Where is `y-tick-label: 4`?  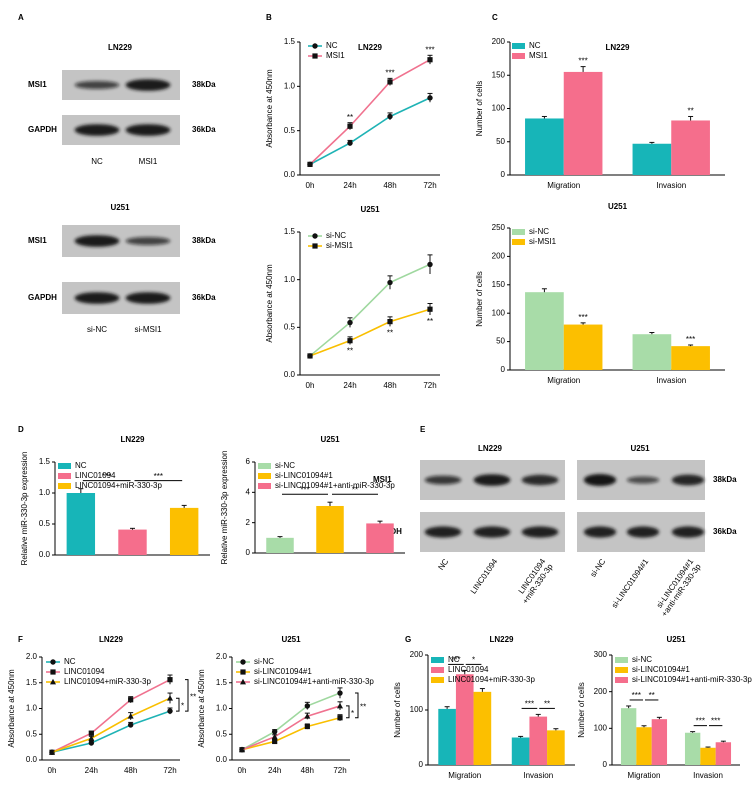
y-tick-label: 4 is located at coordinates (248, 491).